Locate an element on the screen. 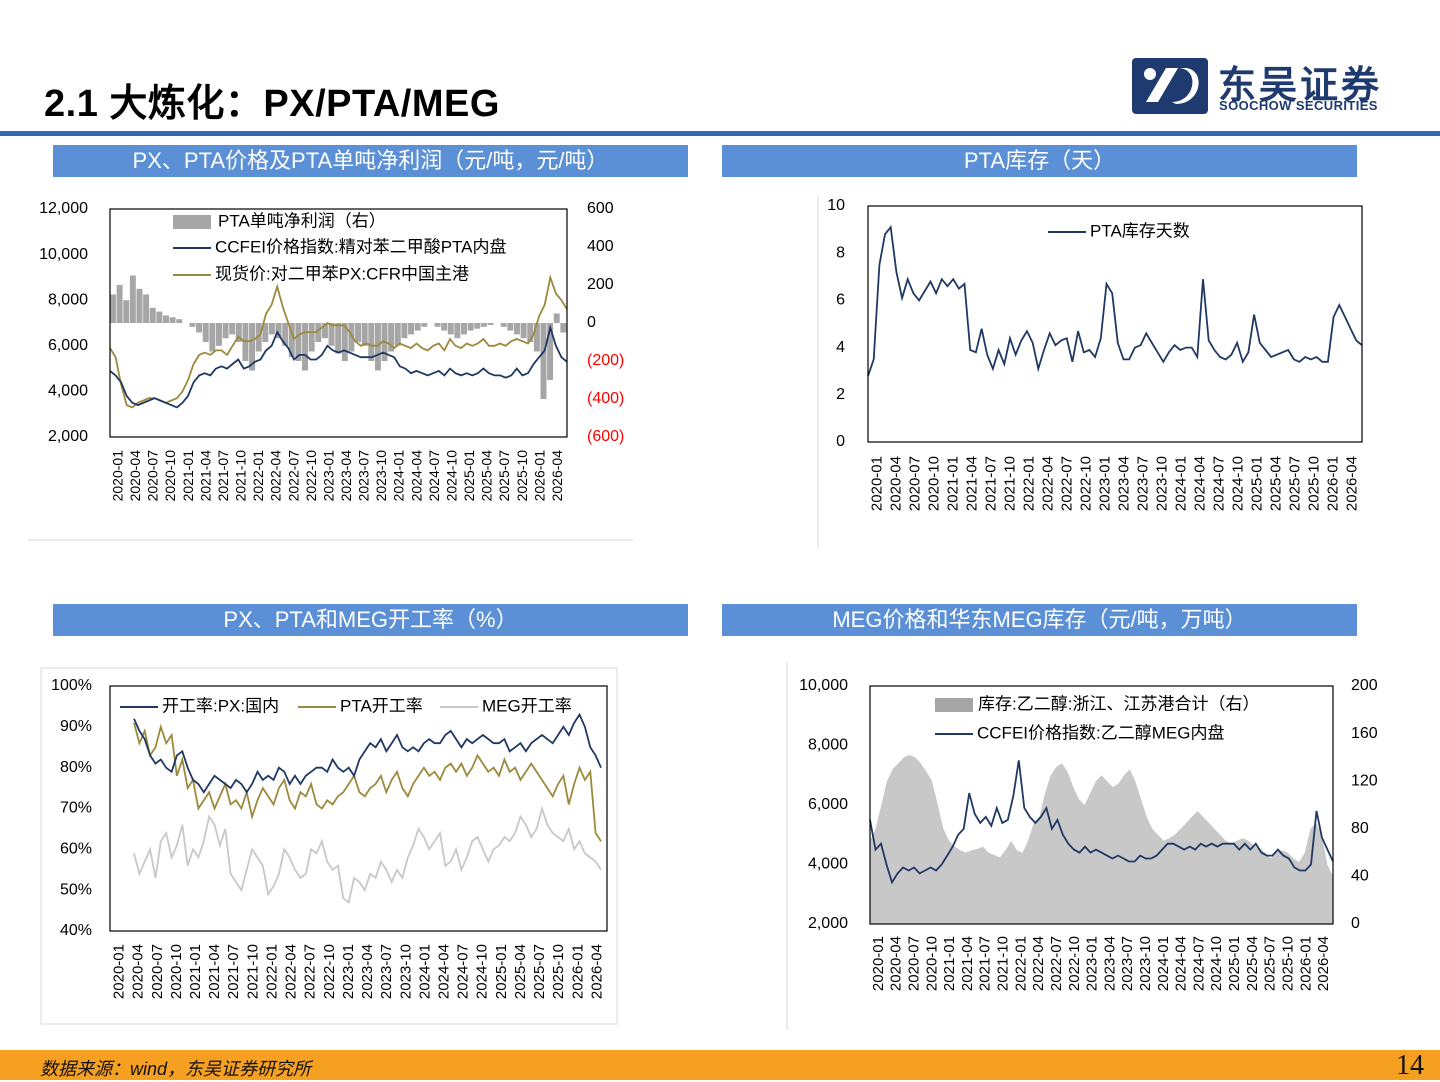 Image resolution: width=1440 pixels, height=1082 pixels. chart2-x-tick-label: 2022-01 is located at coordinates (1028, 483).